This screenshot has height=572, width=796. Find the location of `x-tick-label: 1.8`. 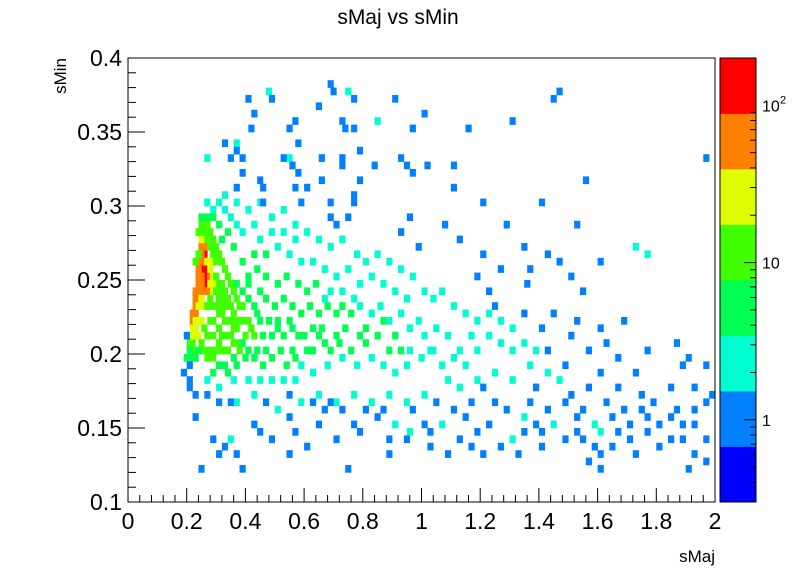

x-tick-label: 1.8 is located at coordinates (656, 521).